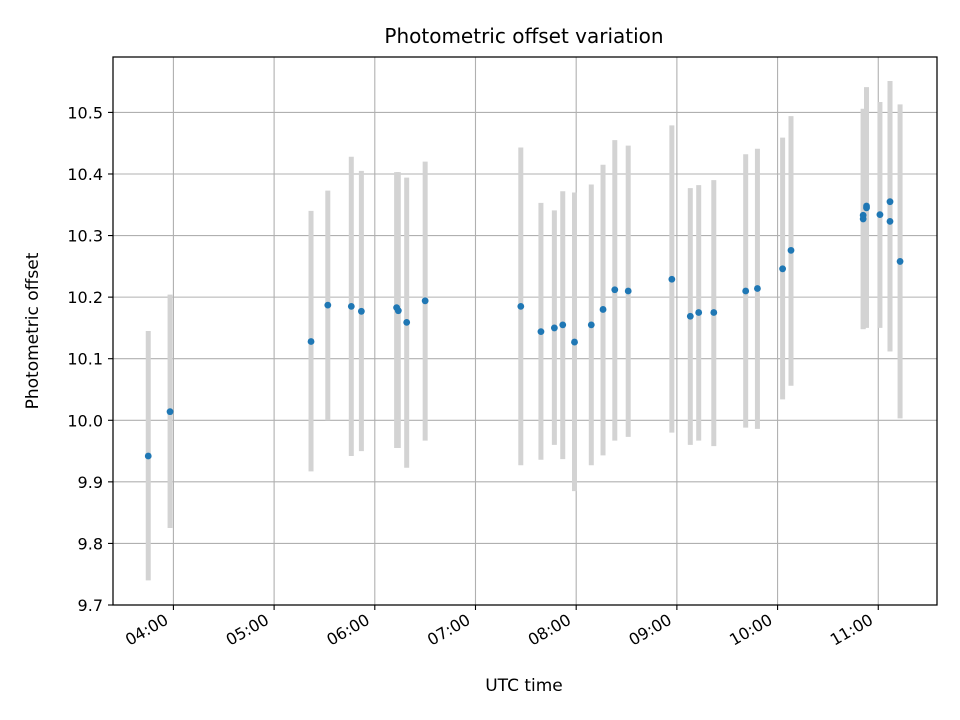  Describe the element at coordinates (523, 36) in the screenshot. I see `chart-title: Photometric offset variation` at that location.